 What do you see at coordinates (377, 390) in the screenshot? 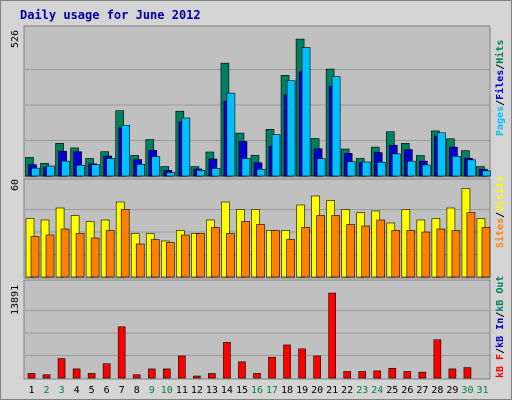
I see `day-label-24: 24` at bounding box center [377, 390].